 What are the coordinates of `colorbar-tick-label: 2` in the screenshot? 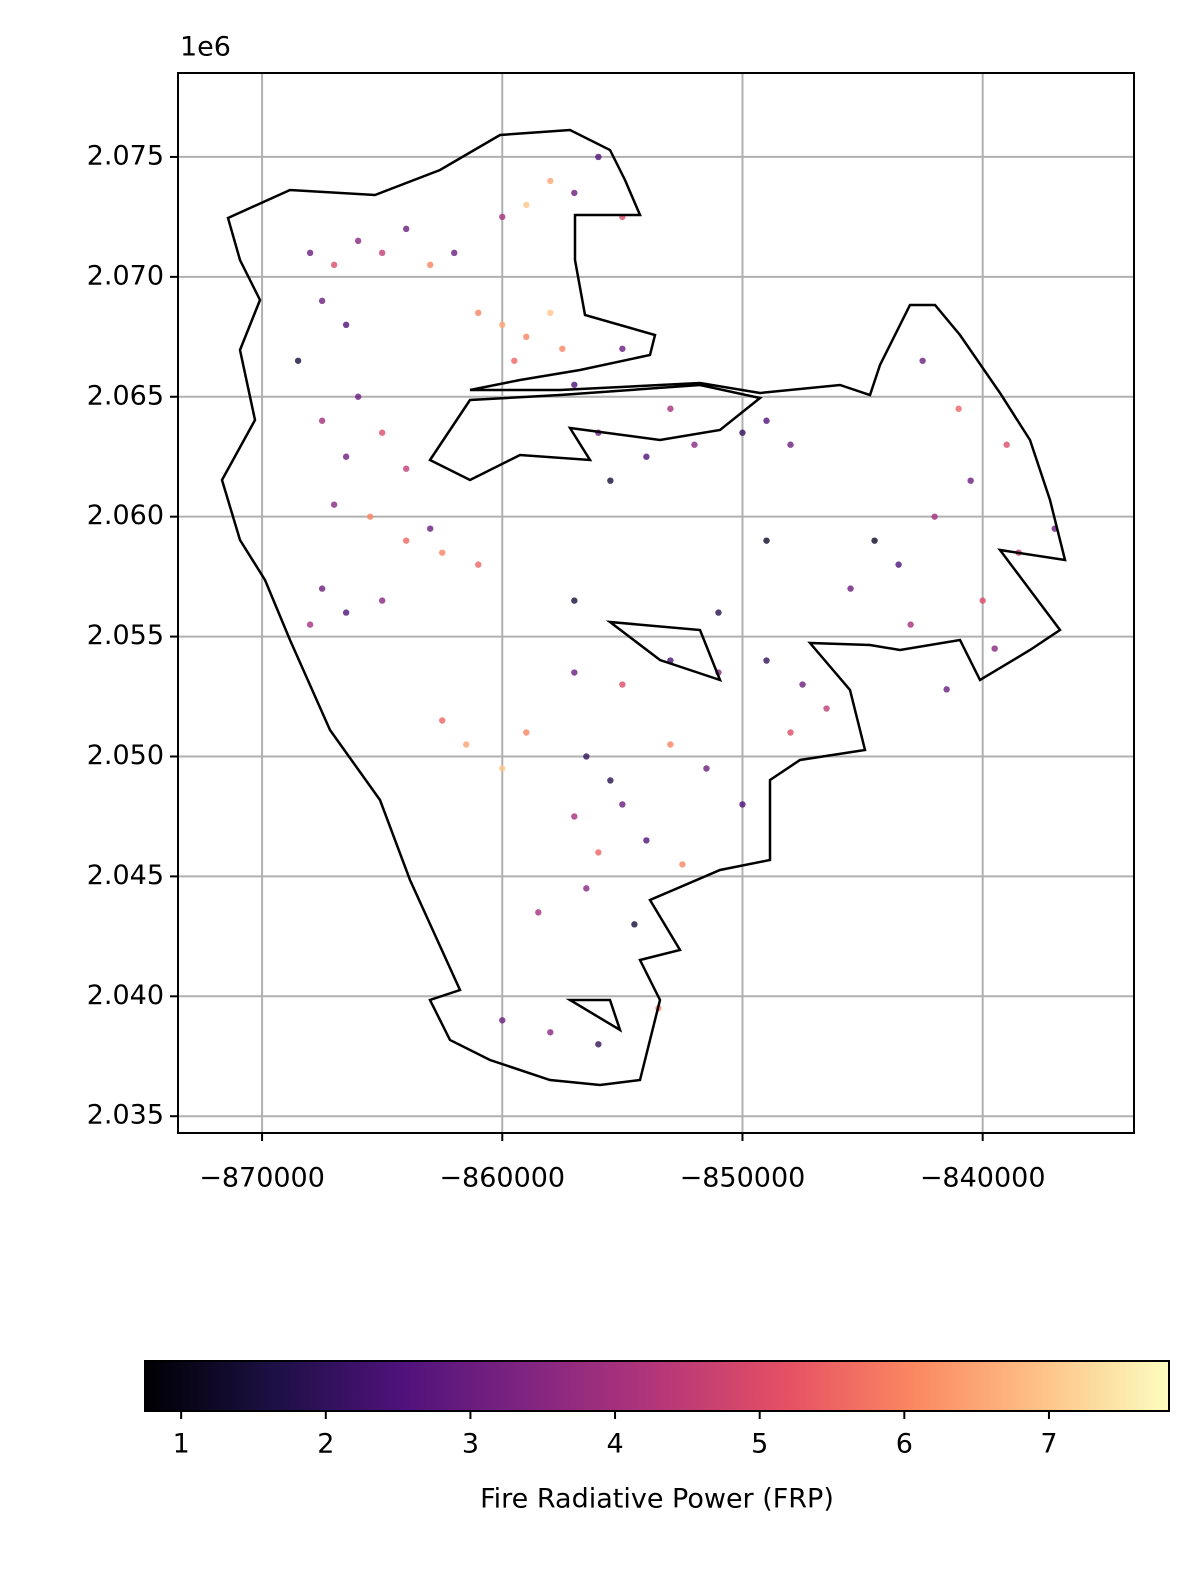 It's located at (325, 1444).